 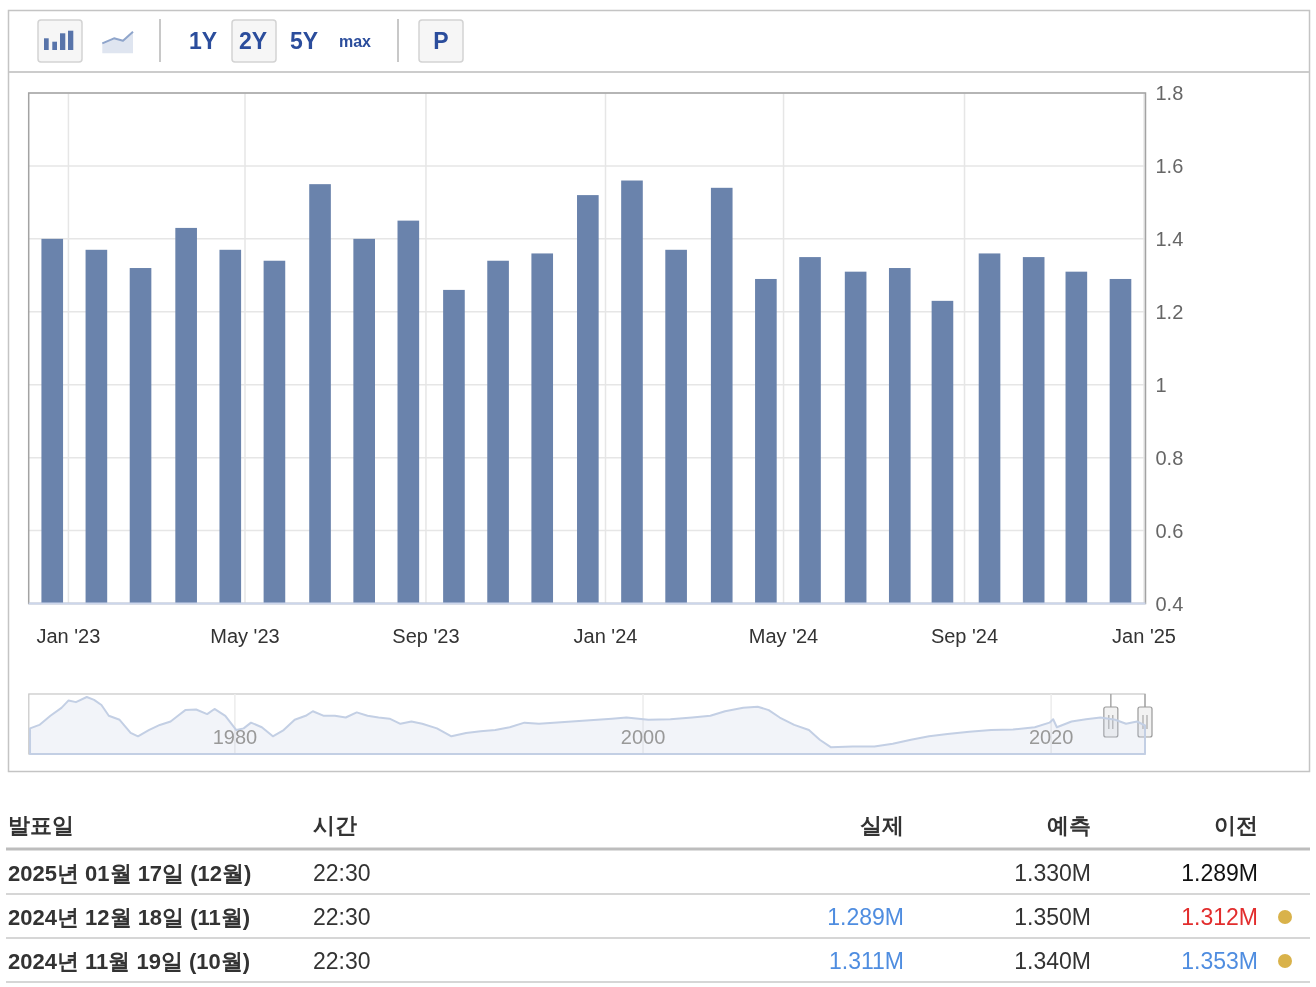 What do you see at coordinates (68, 636) in the screenshot?
I see `x-tick-label: Jan '23` at bounding box center [68, 636].